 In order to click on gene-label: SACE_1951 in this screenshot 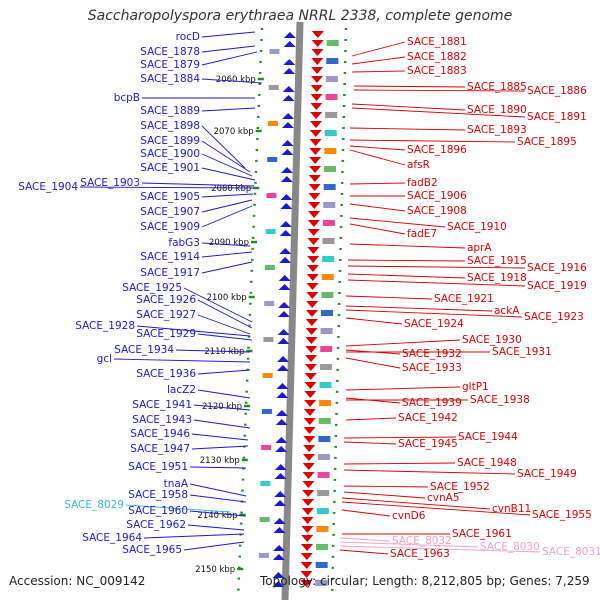, I will do `click(158, 467)`.